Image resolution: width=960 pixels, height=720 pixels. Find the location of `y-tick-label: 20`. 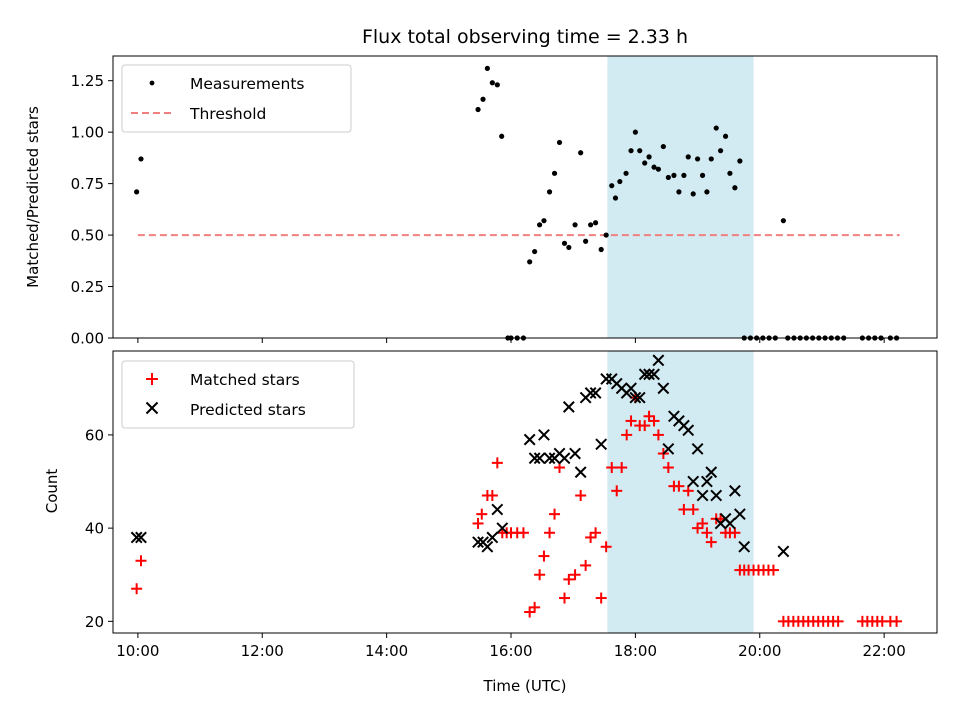

y-tick-label: 20 is located at coordinates (94, 622).